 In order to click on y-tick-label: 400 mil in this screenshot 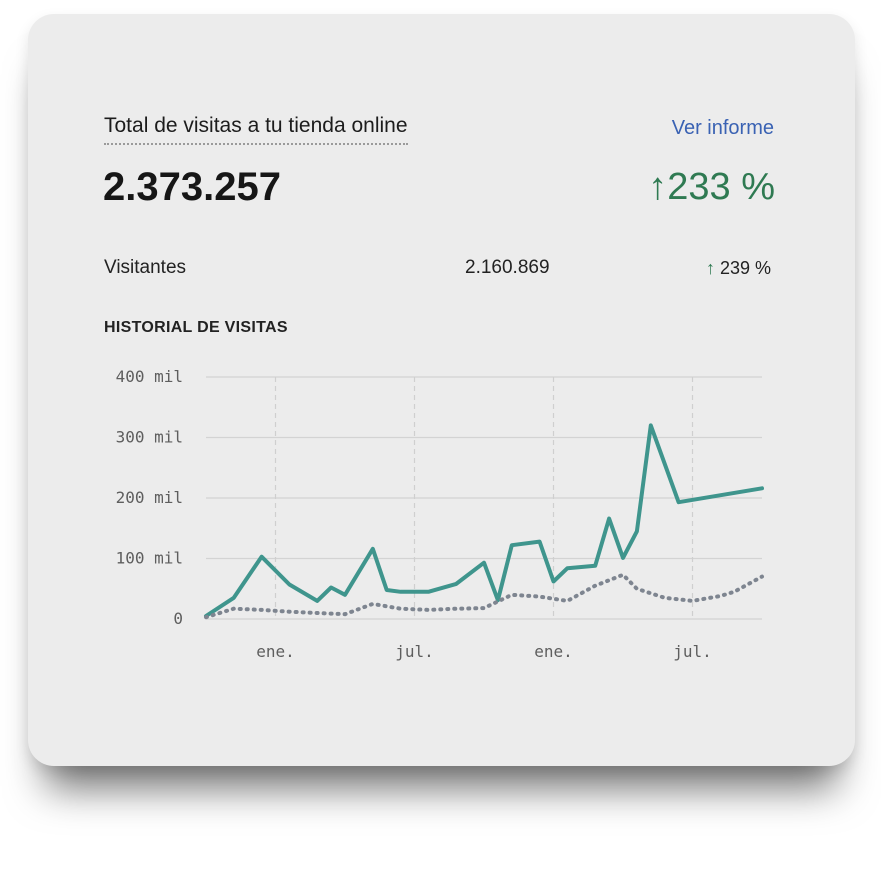, I will do `click(149, 376)`.